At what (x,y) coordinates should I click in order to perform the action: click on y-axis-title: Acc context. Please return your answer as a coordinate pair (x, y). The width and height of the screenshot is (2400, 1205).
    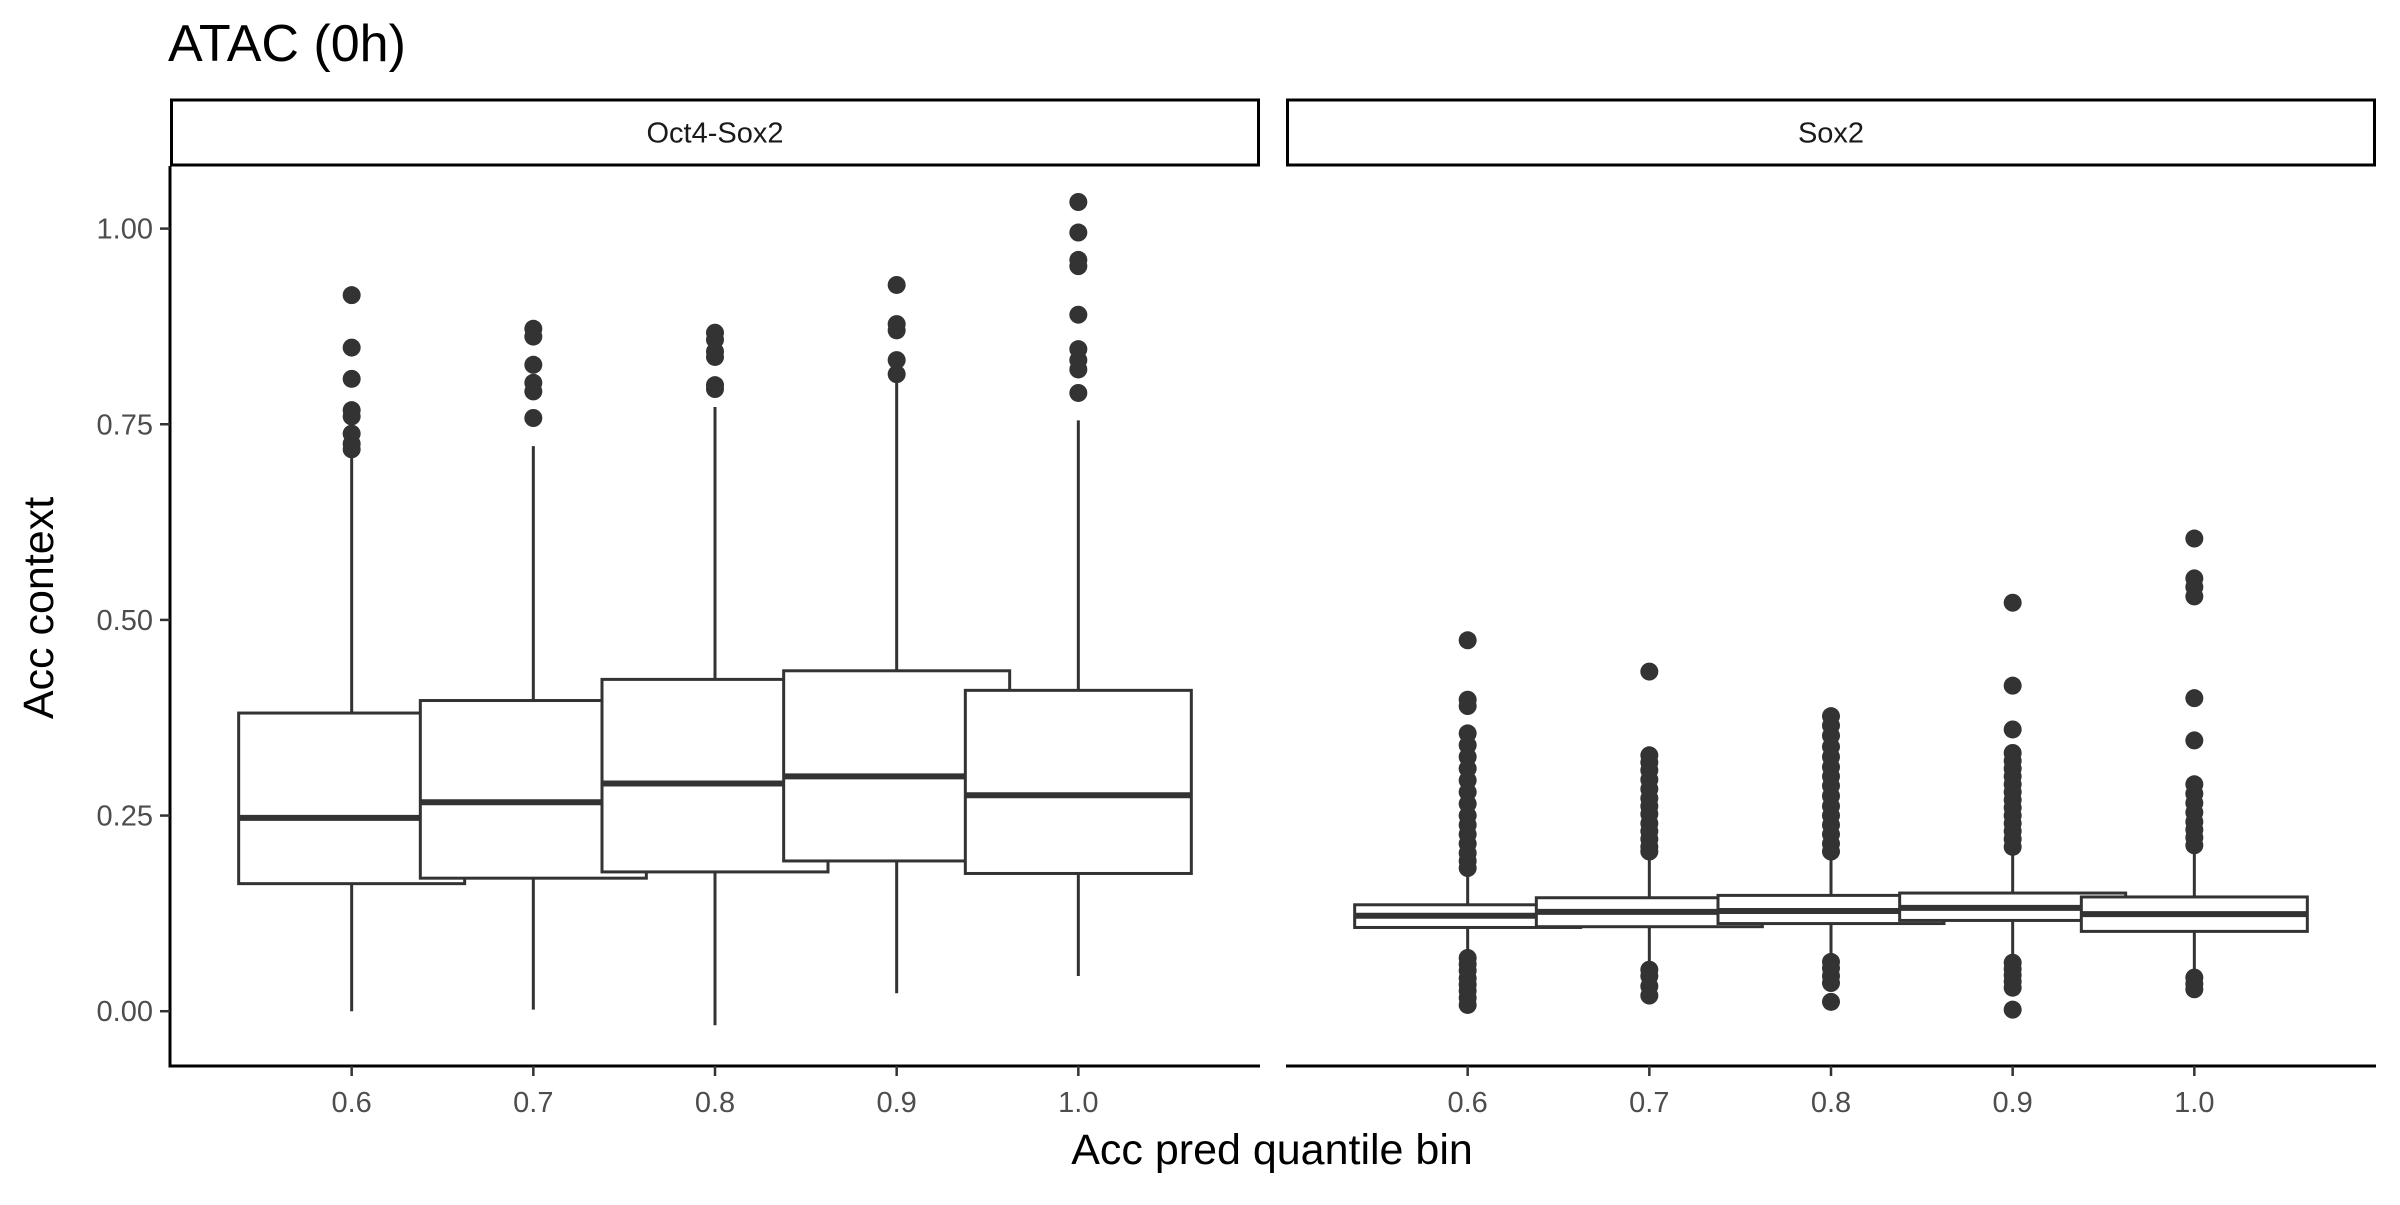
    Looking at the image, I should click on (39, 608).